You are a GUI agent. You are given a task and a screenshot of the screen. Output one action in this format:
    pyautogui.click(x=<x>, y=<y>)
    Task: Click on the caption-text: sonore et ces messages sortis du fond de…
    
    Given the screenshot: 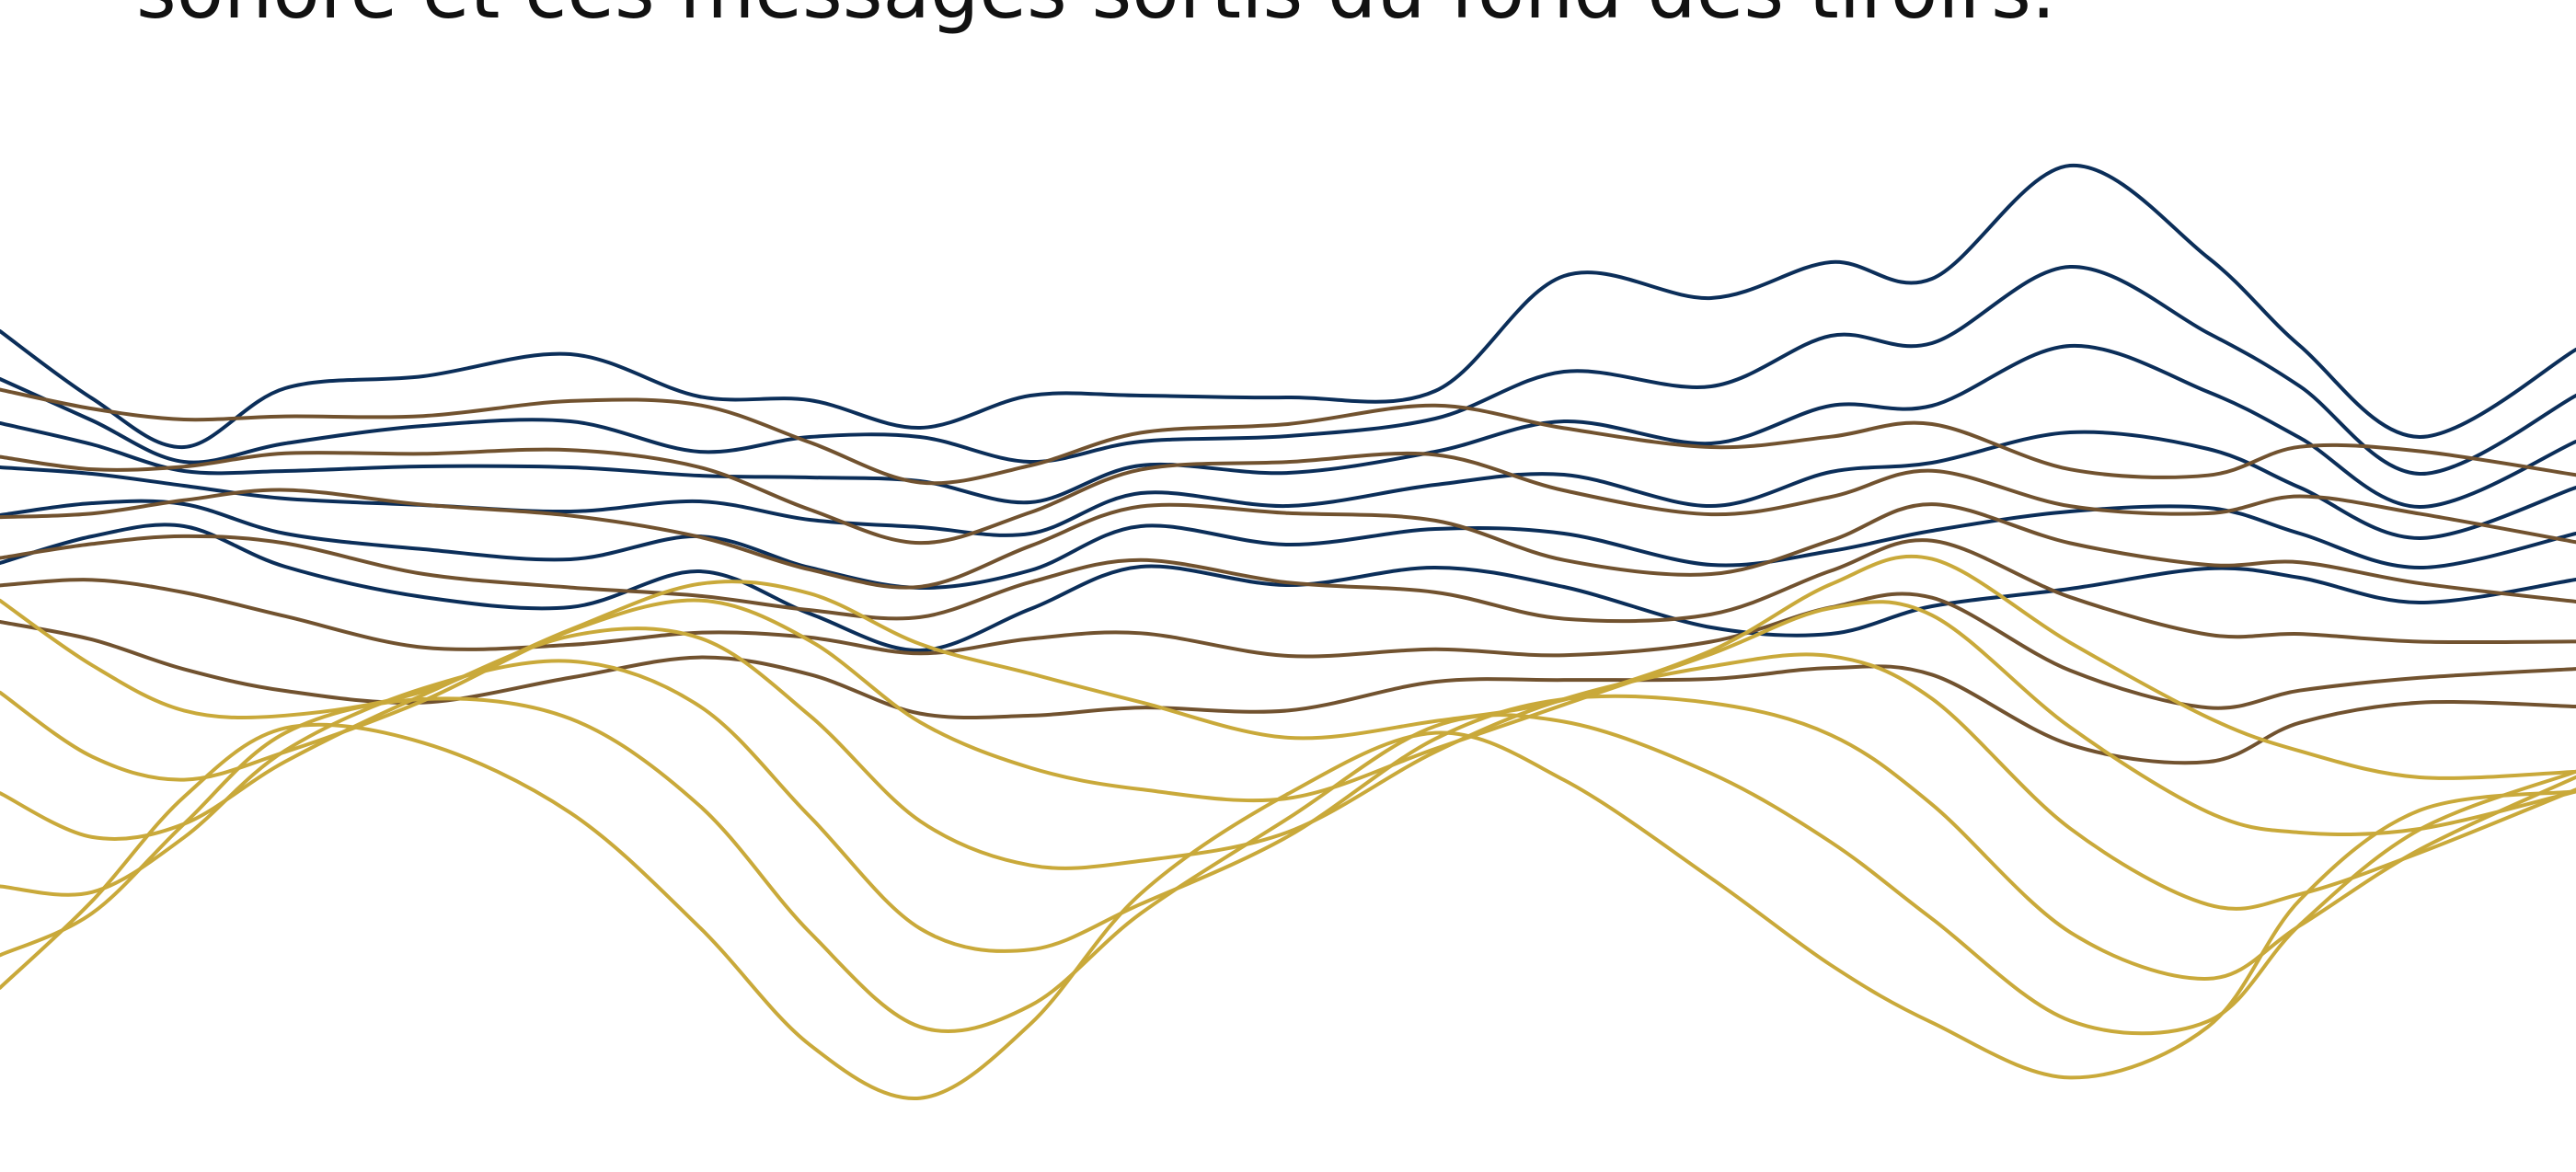 What is the action you would take?
    pyautogui.click(x=1096, y=18)
    